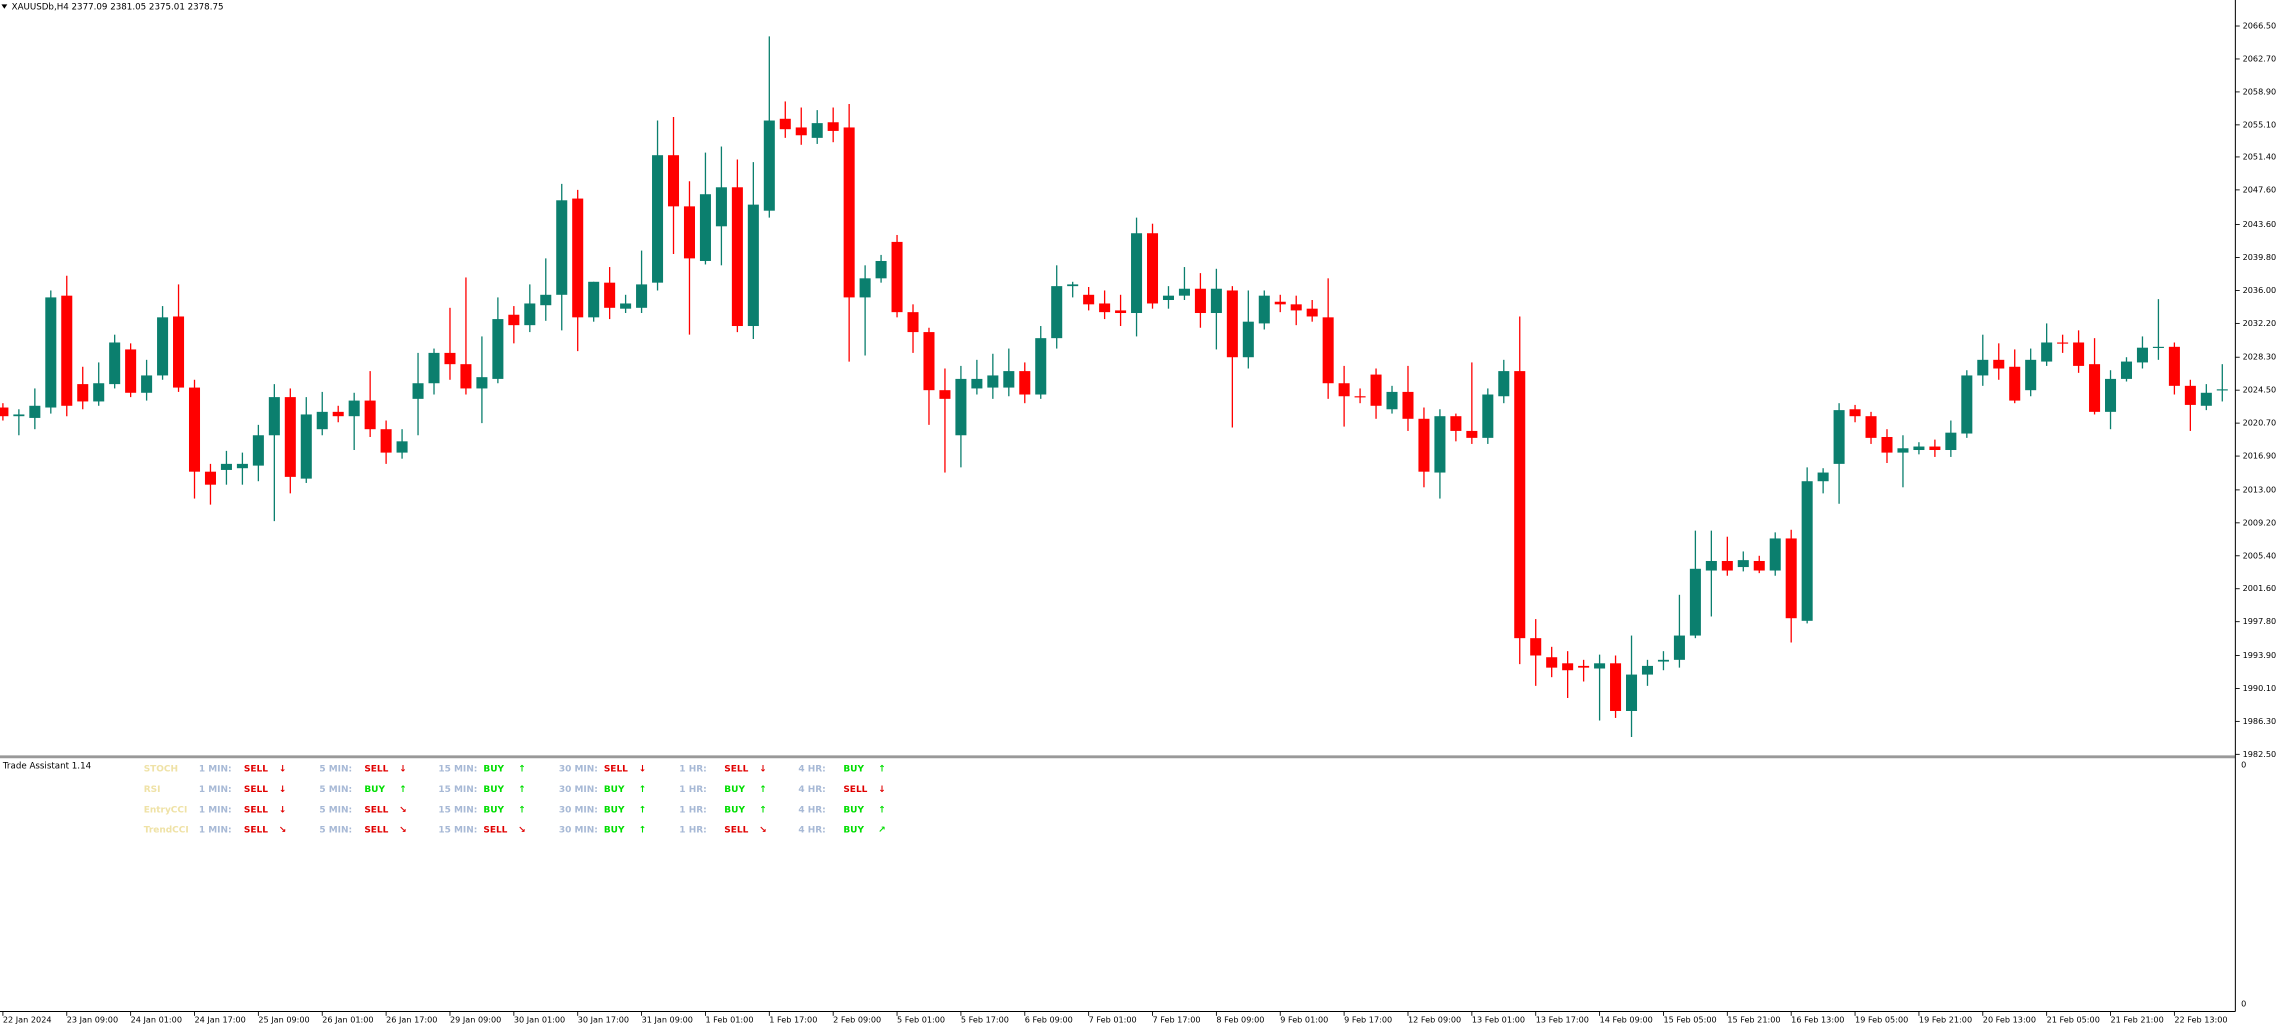  I want to click on x-tick-label: 29 Jan 09:00, so click(475, 1020).